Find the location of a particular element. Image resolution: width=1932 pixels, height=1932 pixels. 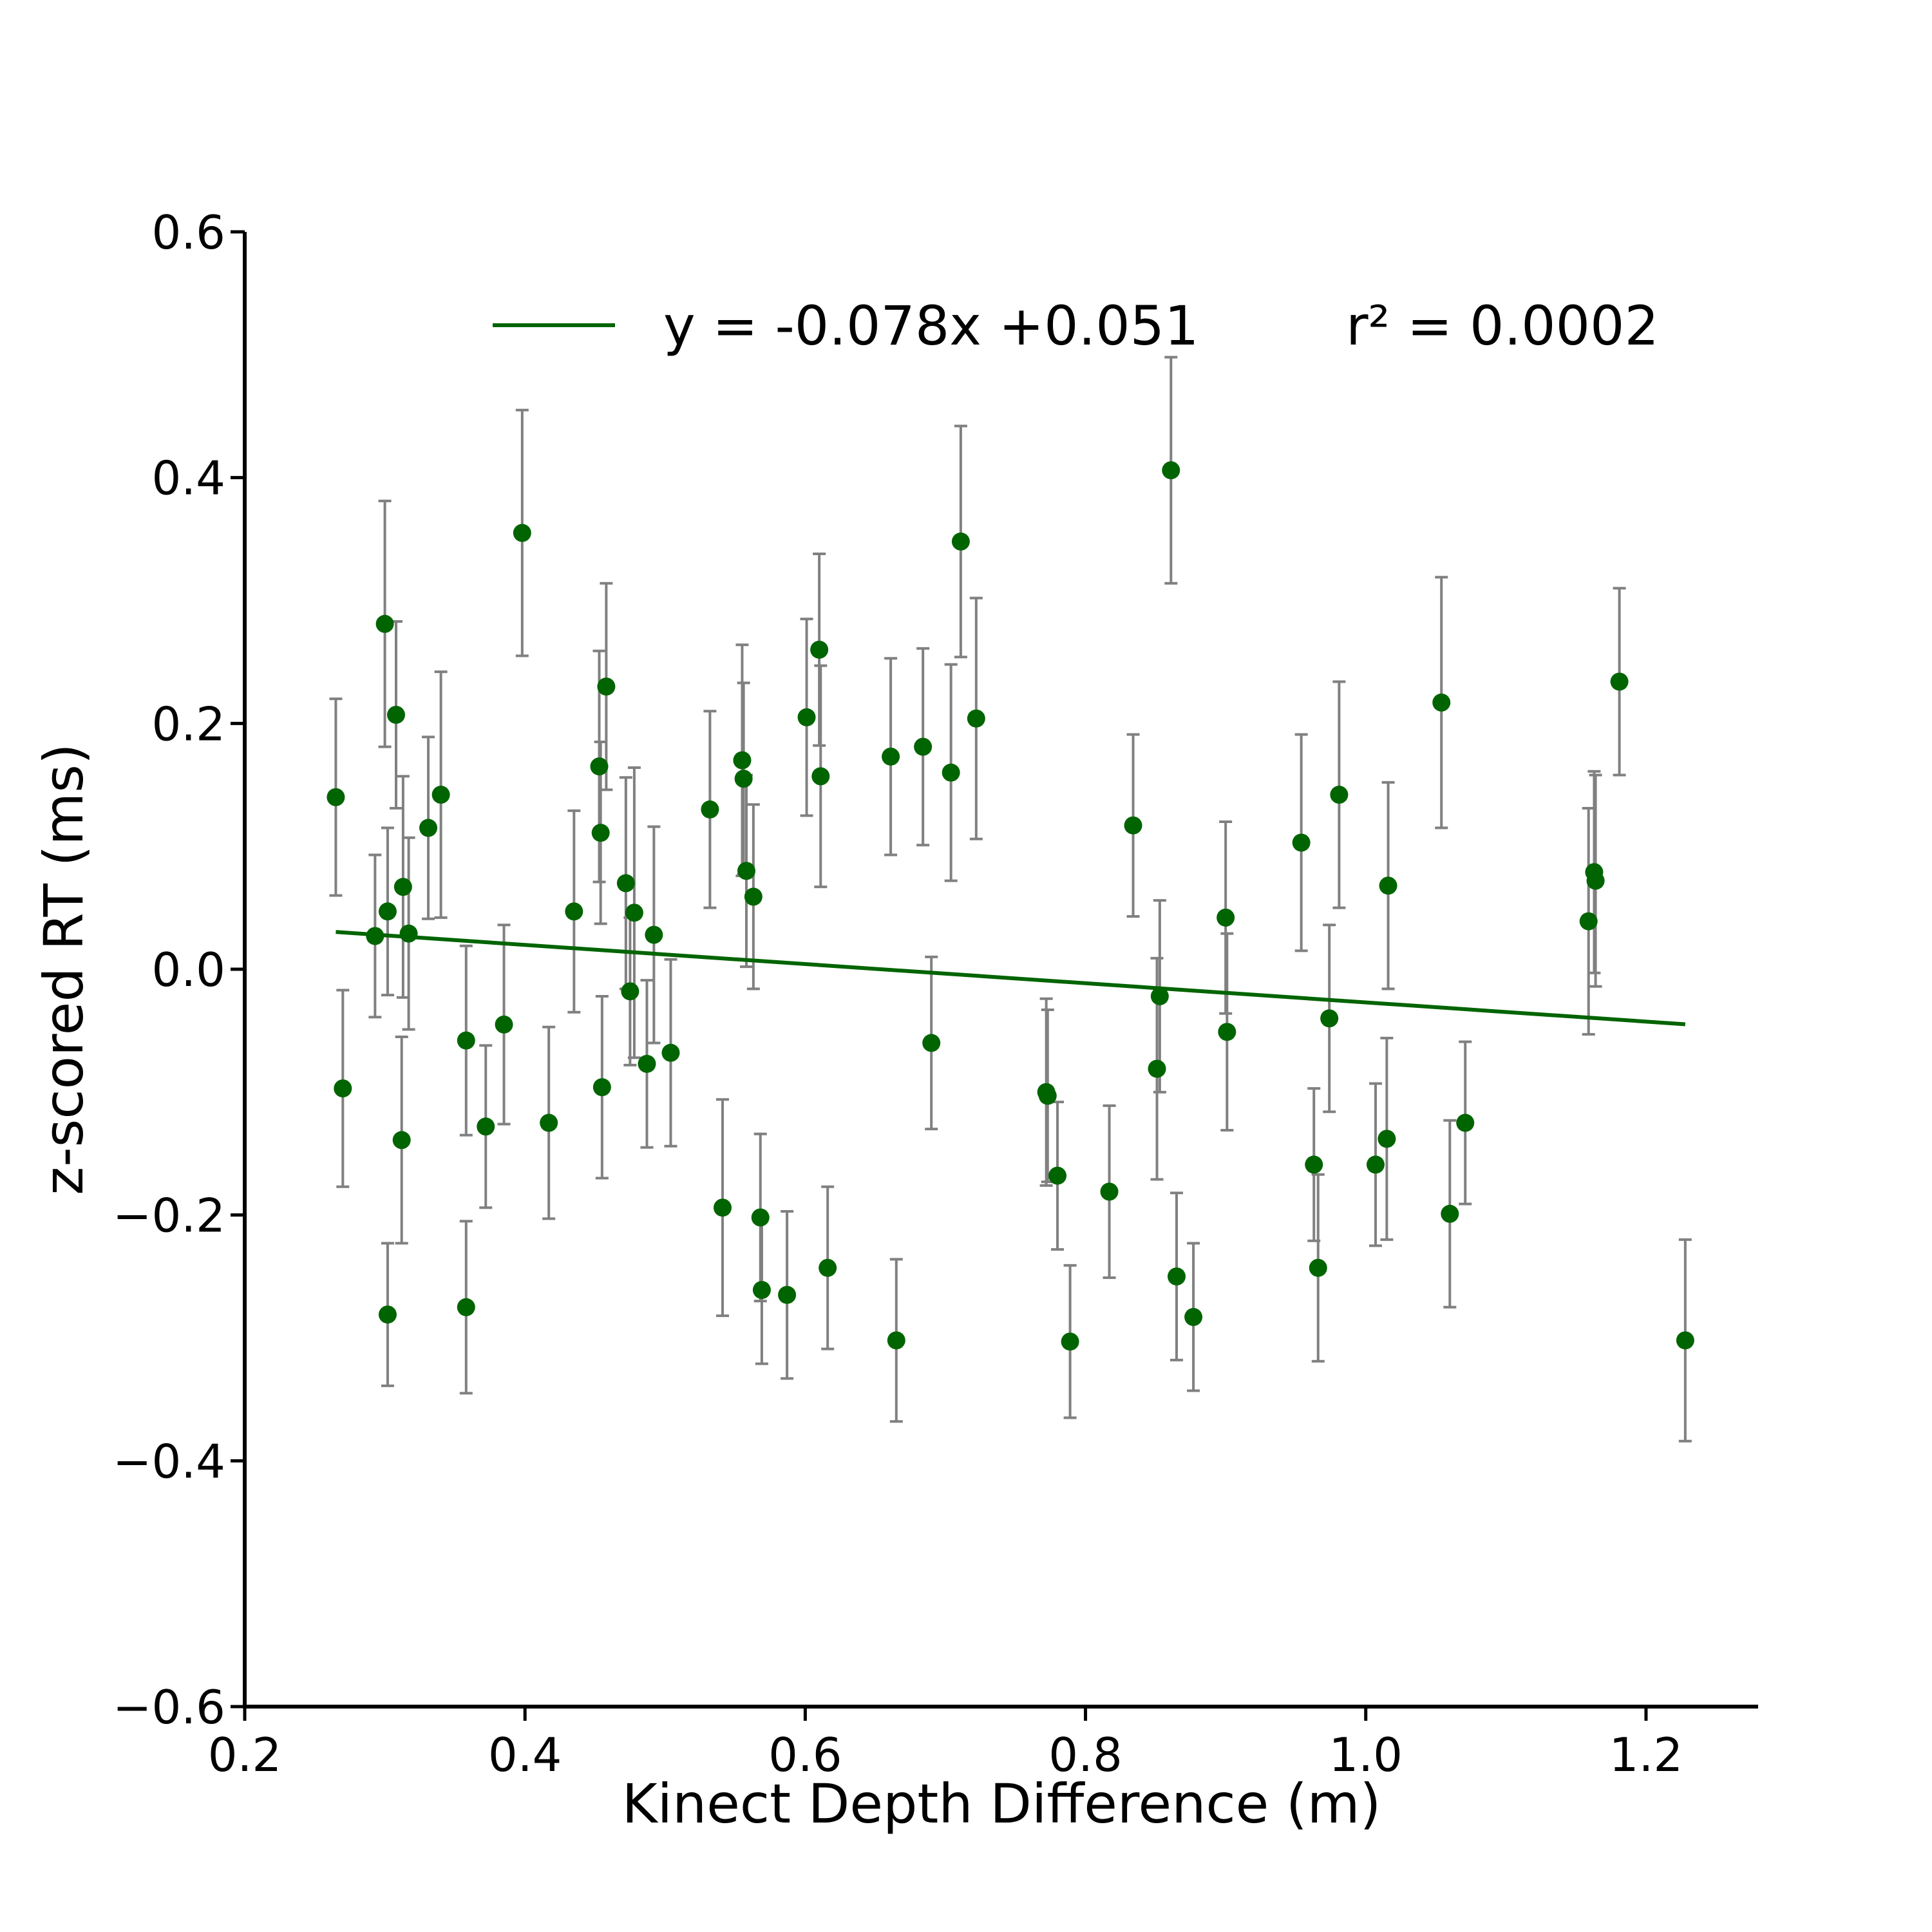

y-tick-label: 0.4 is located at coordinates (188, 479).